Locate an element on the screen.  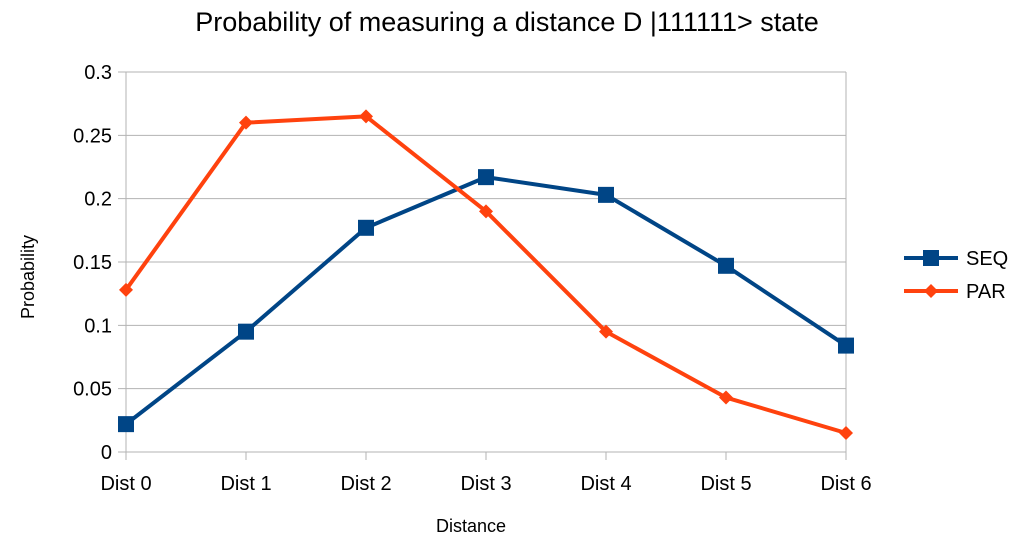
legend-marker-par is located at coordinates (931, 291).